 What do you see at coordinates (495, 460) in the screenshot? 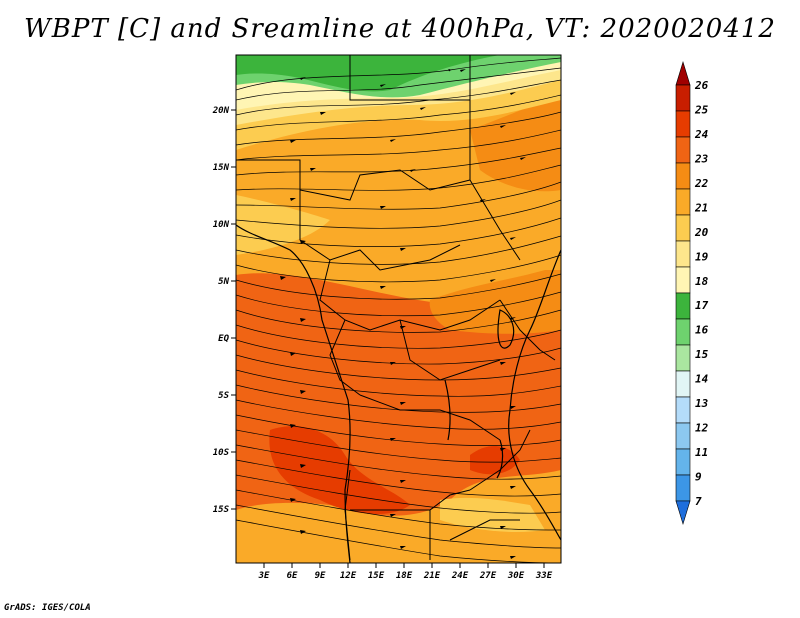
I see `field-red-region-east` at bounding box center [495, 460].